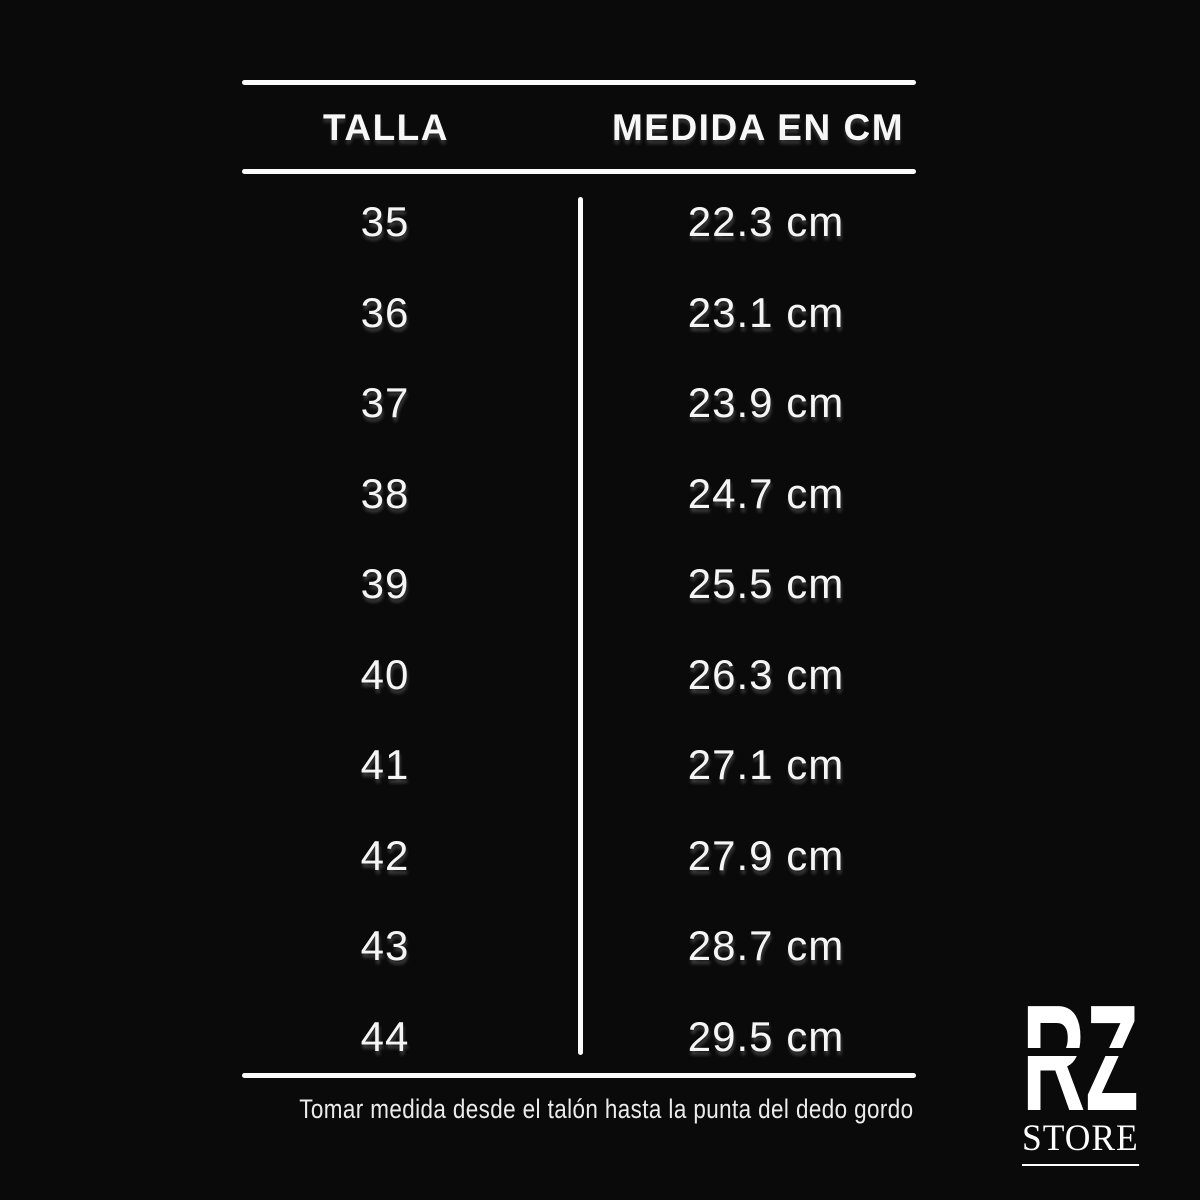 This screenshot has width=1200, height=1200. What do you see at coordinates (766, 312) in the screenshot?
I see `measure-value: 23.1 cm` at bounding box center [766, 312].